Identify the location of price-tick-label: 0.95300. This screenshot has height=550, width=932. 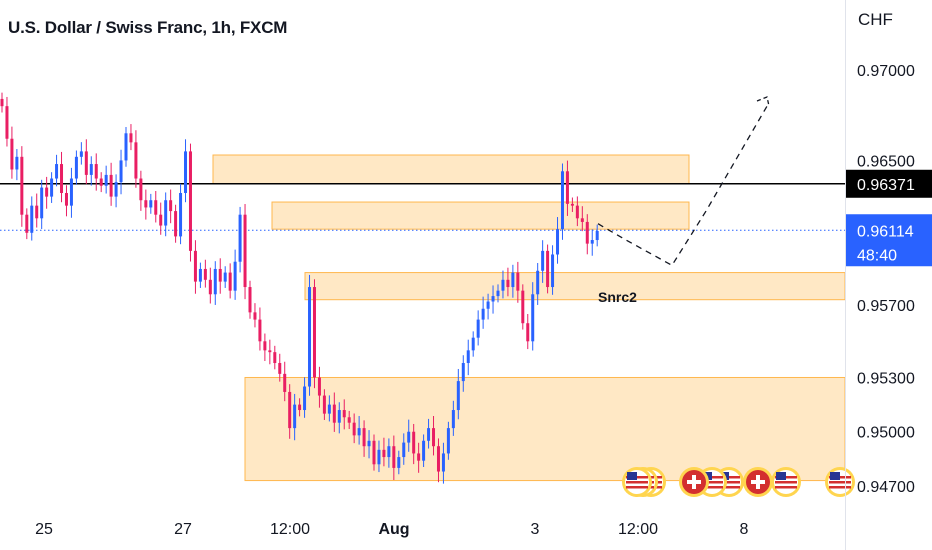
(886, 378).